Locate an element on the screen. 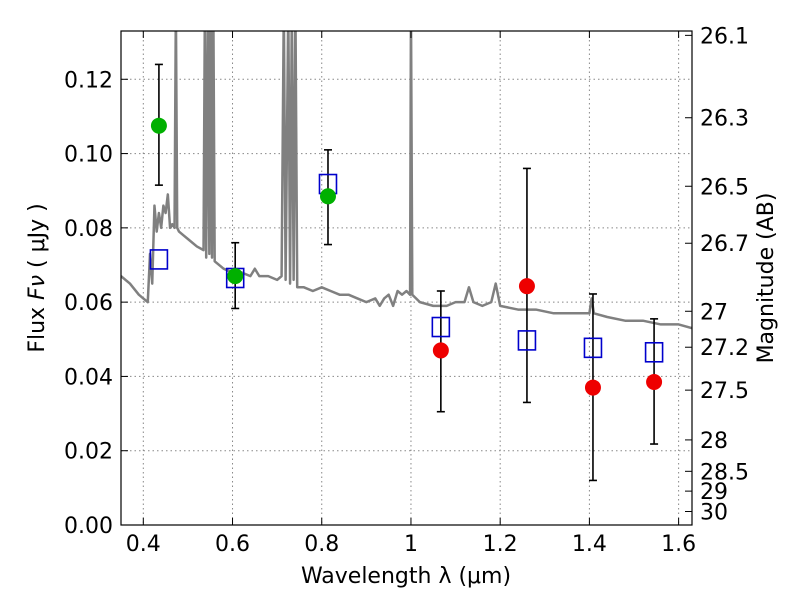 The width and height of the screenshot is (800, 600). y-tick-label: 0.02 is located at coordinates (88, 452).